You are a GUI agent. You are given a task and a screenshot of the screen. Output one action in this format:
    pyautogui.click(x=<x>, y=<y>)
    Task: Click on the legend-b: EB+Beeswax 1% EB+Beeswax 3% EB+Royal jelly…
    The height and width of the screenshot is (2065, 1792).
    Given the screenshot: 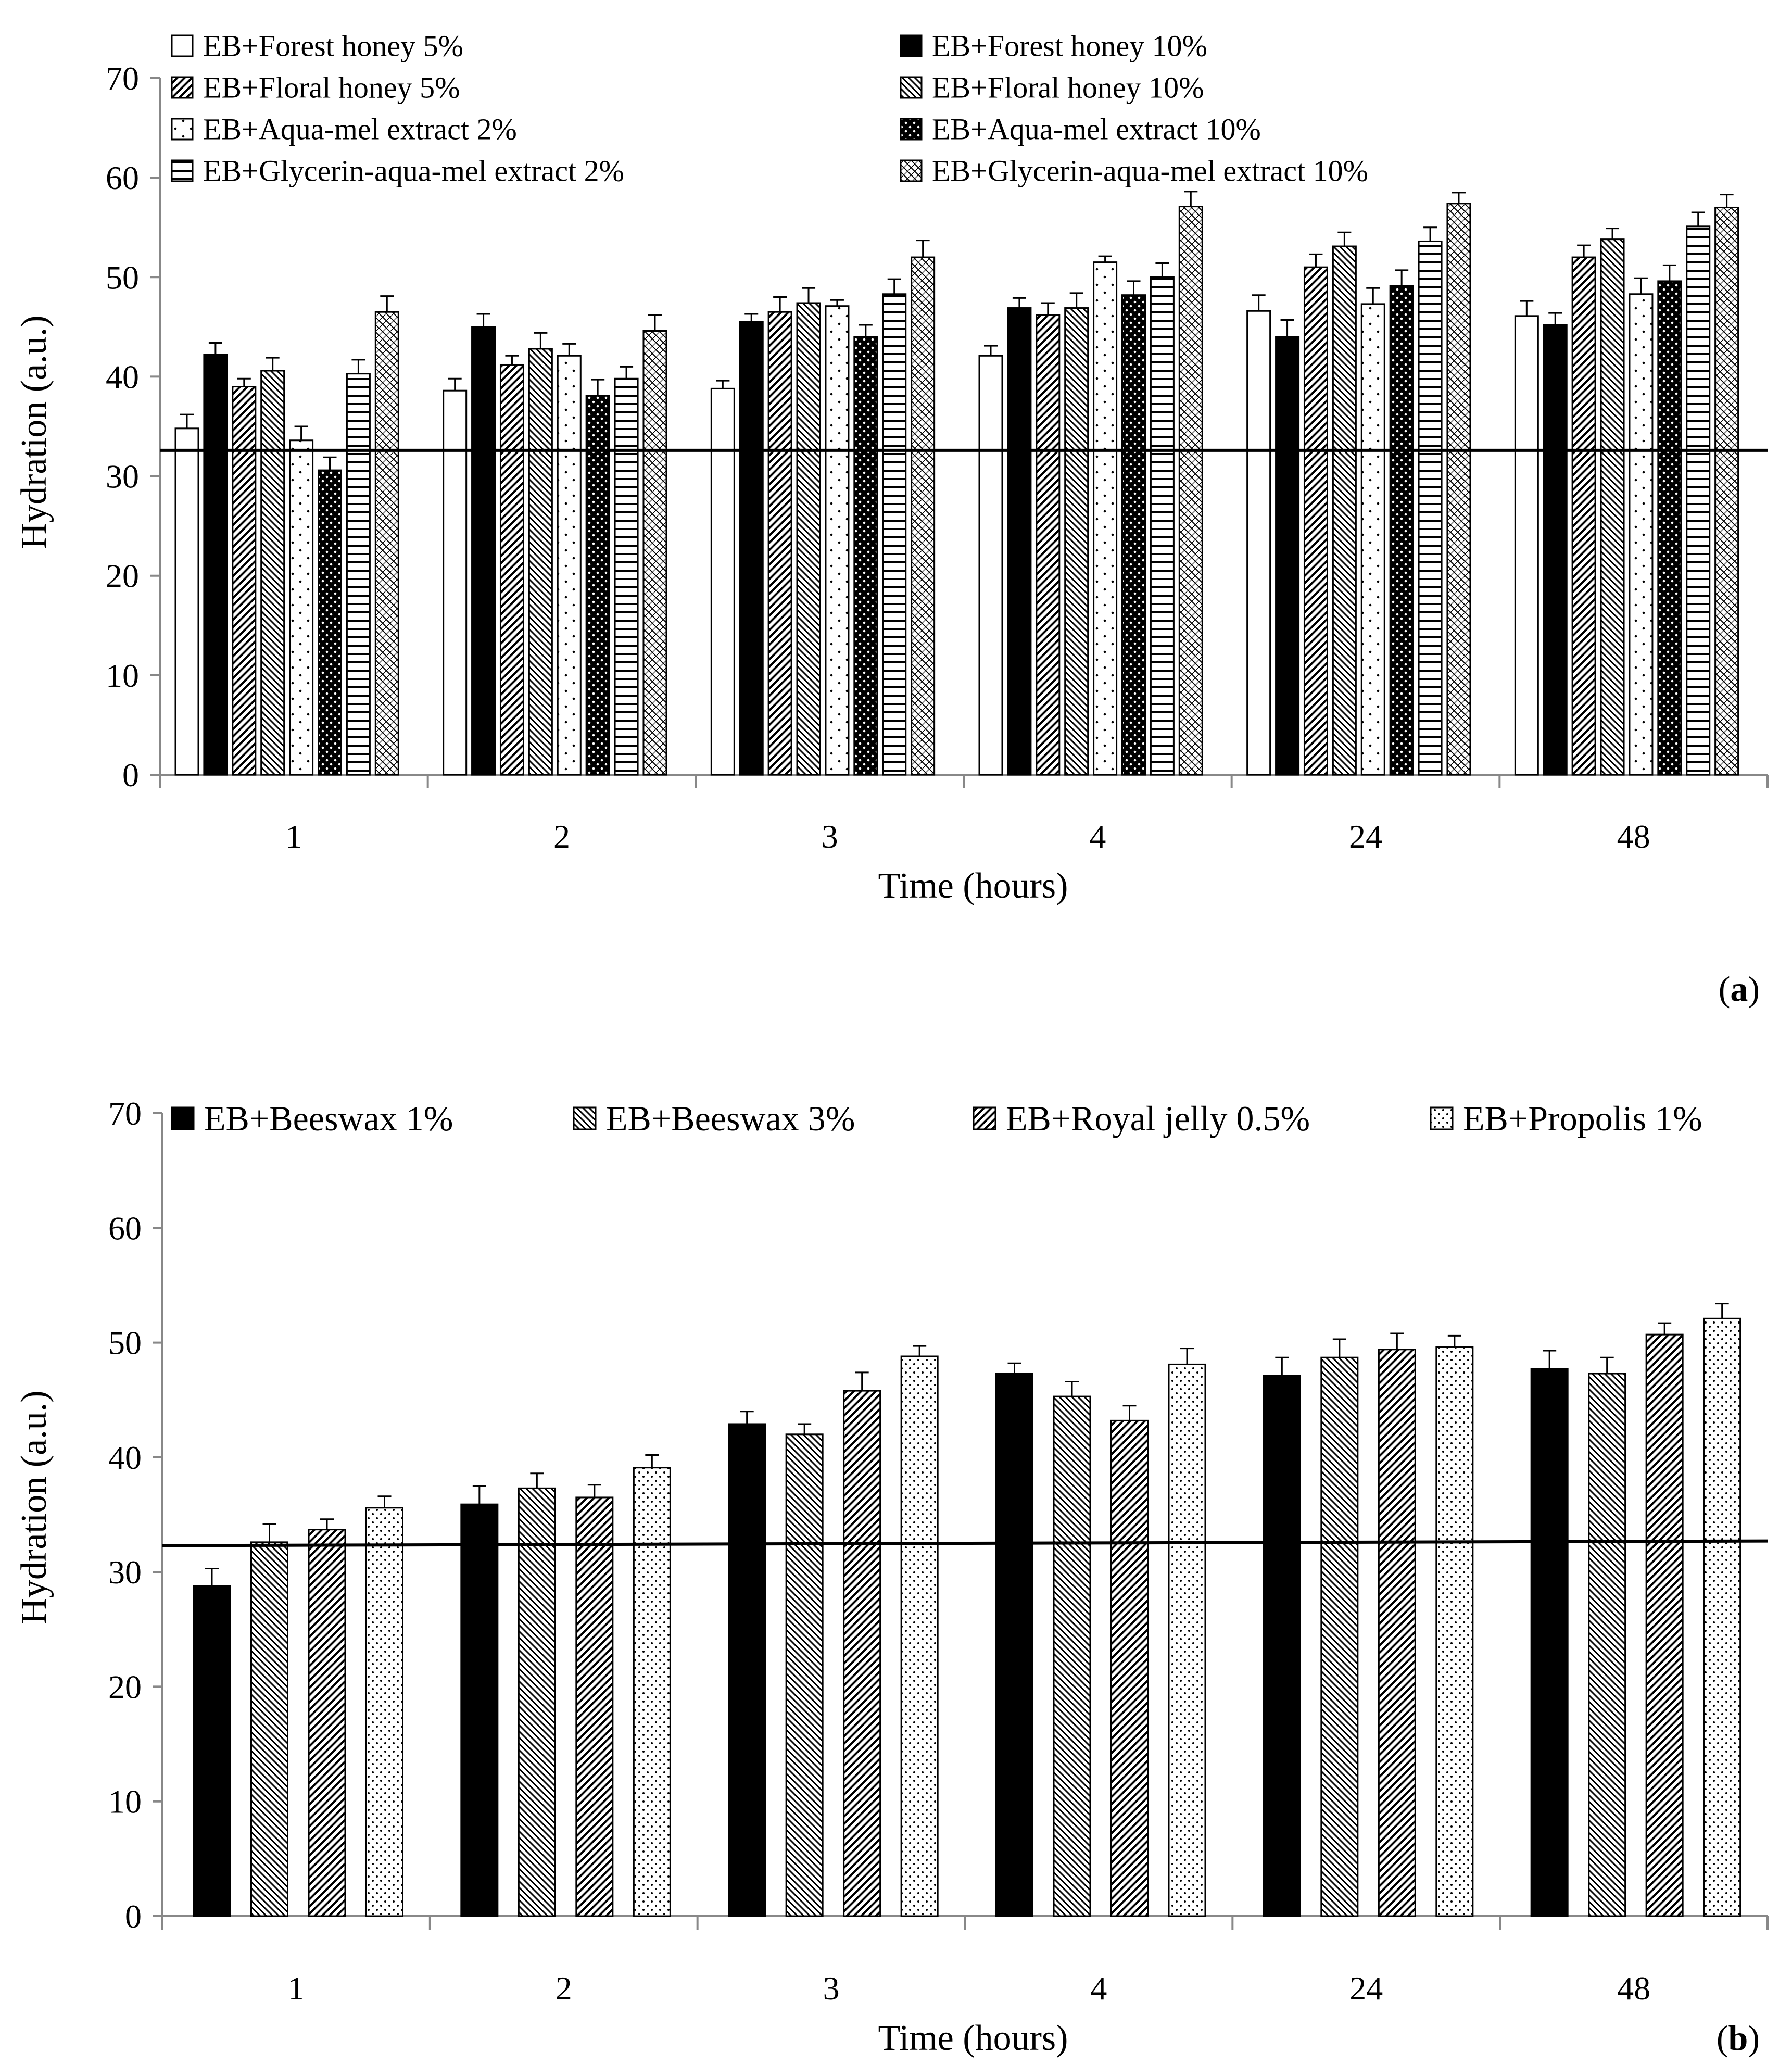 What is the action you would take?
    pyautogui.click(x=936, y=1118)
    